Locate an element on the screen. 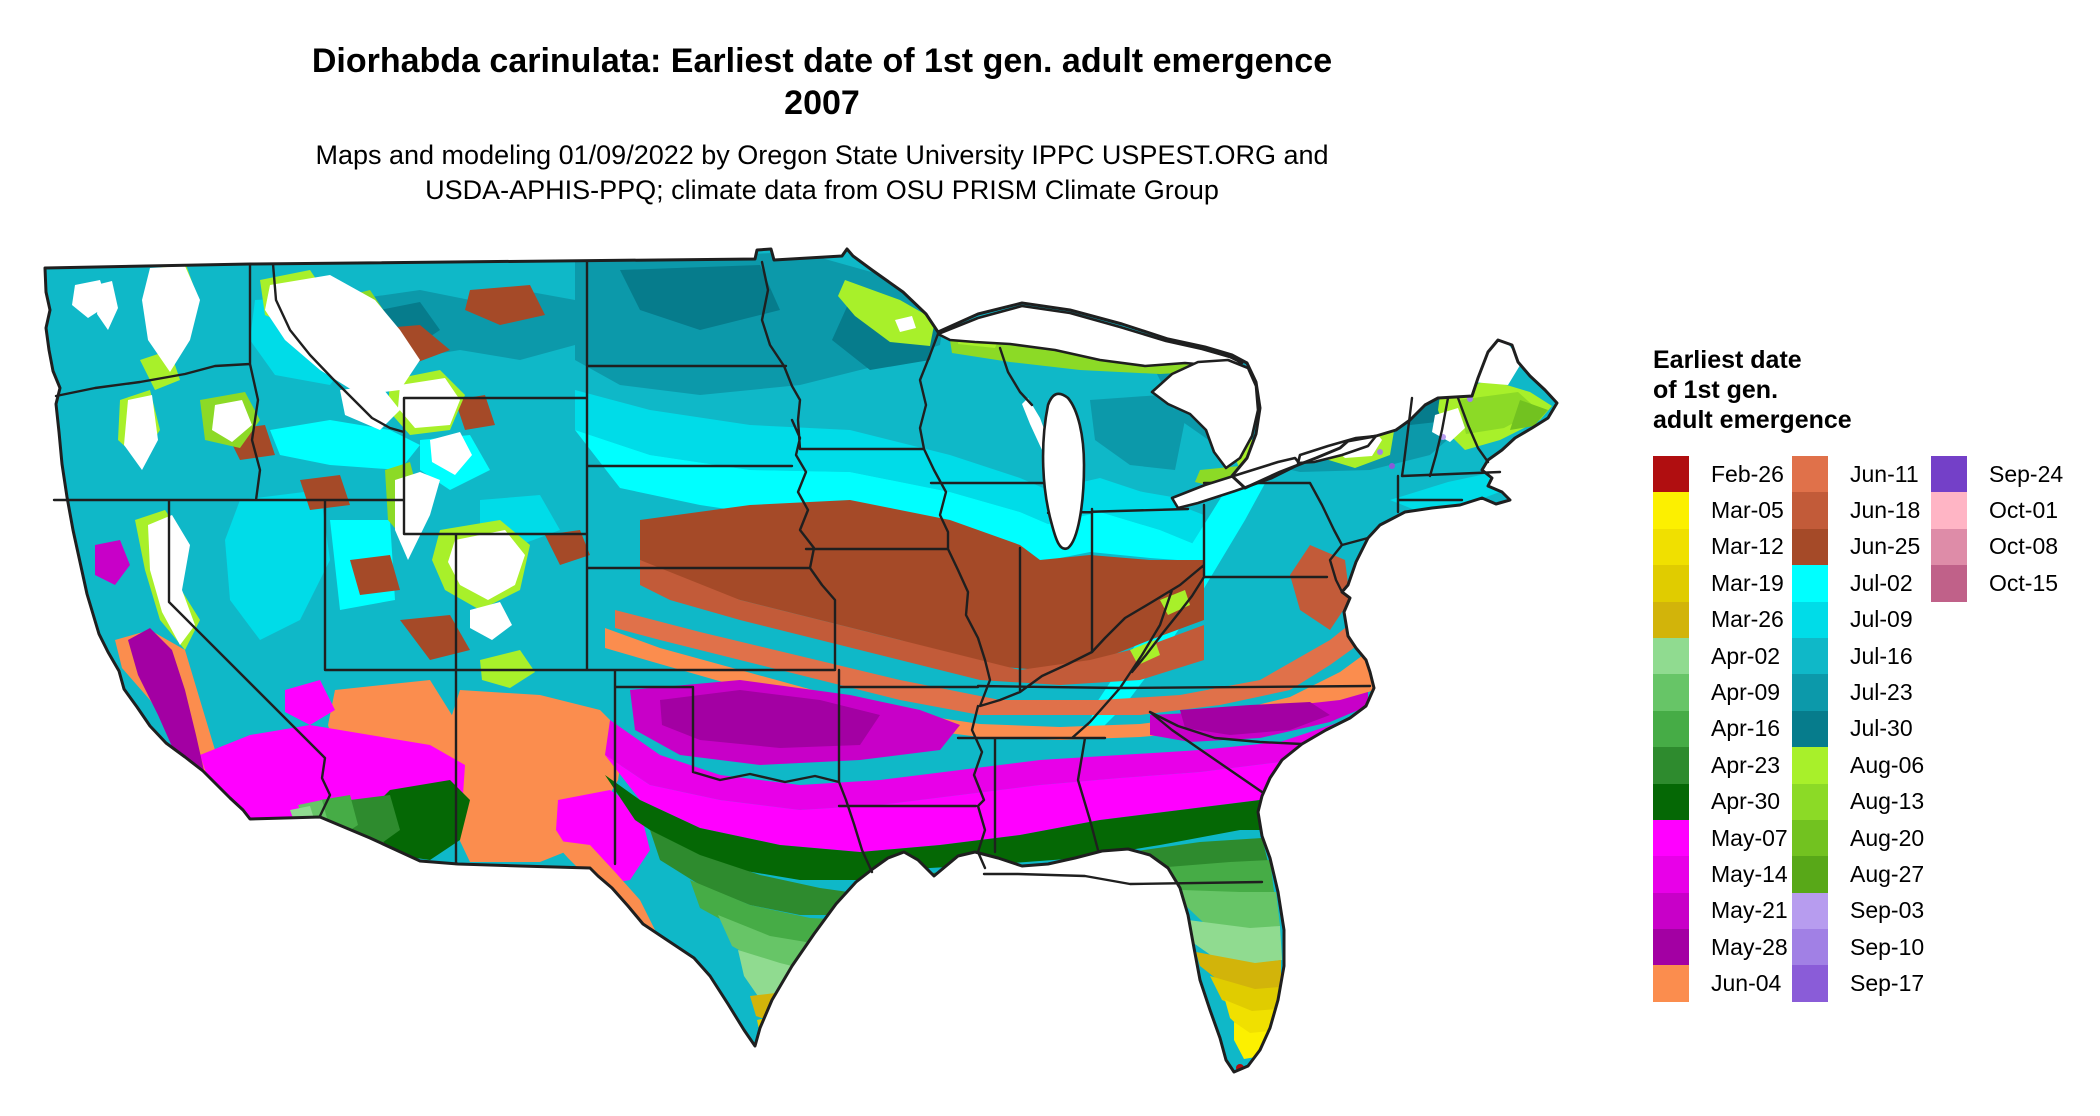 This screenshot has height=1116, width=2100. legend-label: May-21 is located at coordinates (1749, 910).